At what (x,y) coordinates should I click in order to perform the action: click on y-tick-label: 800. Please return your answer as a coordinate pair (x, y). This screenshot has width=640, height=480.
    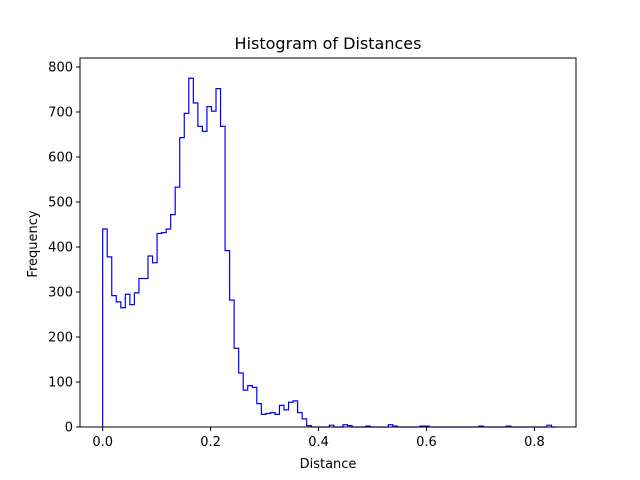
    Looking at the image, I should click on (60, 68).